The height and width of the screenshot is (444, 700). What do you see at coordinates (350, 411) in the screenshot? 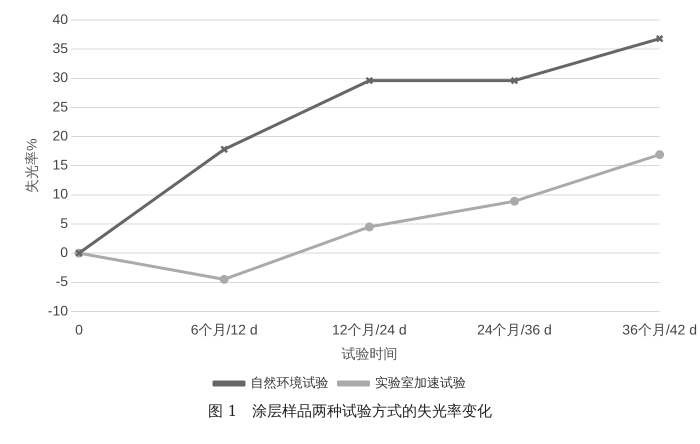
I see `caption: 图 1 涂层样品两种试验方式的失光率变化` at bounding box center [350, 411].